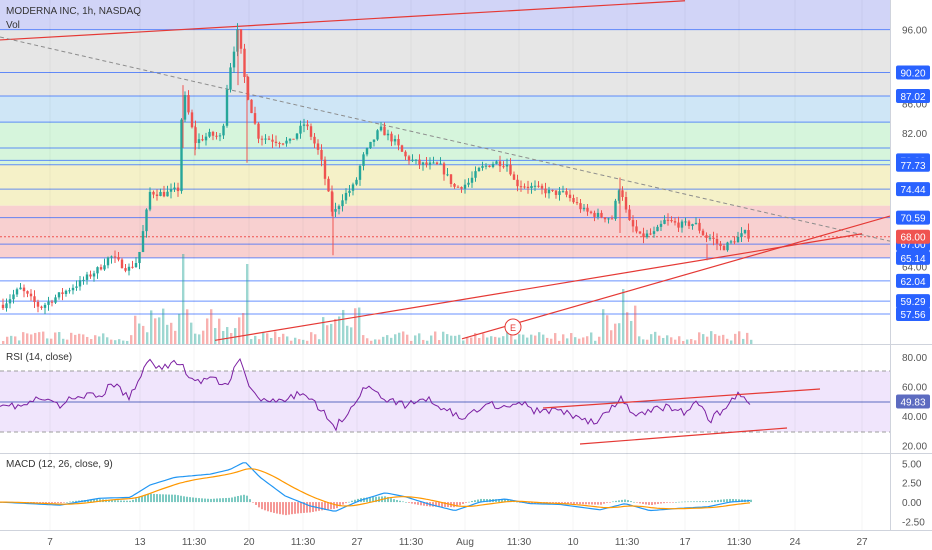  I want to click on earnings-event-marker: E, so click(513, 327).